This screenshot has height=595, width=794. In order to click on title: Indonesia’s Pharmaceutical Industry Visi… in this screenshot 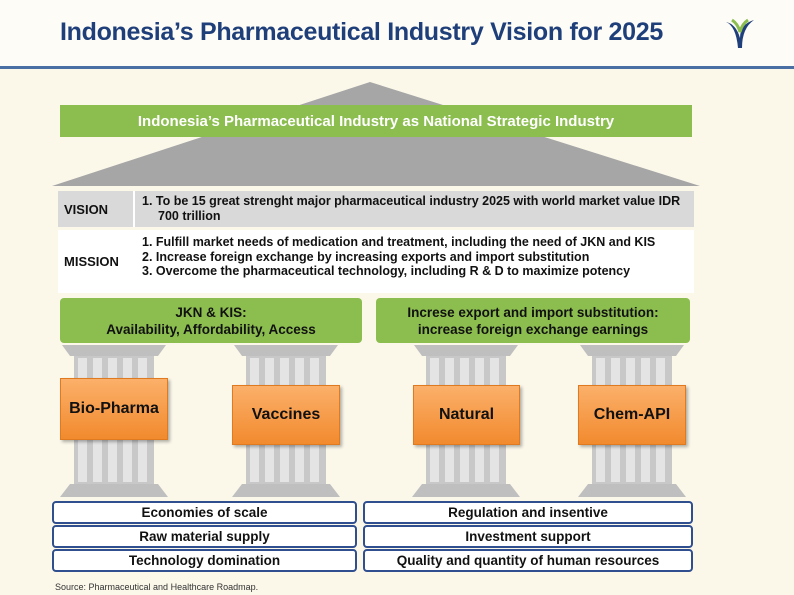, I will do `click(361, 32)`.